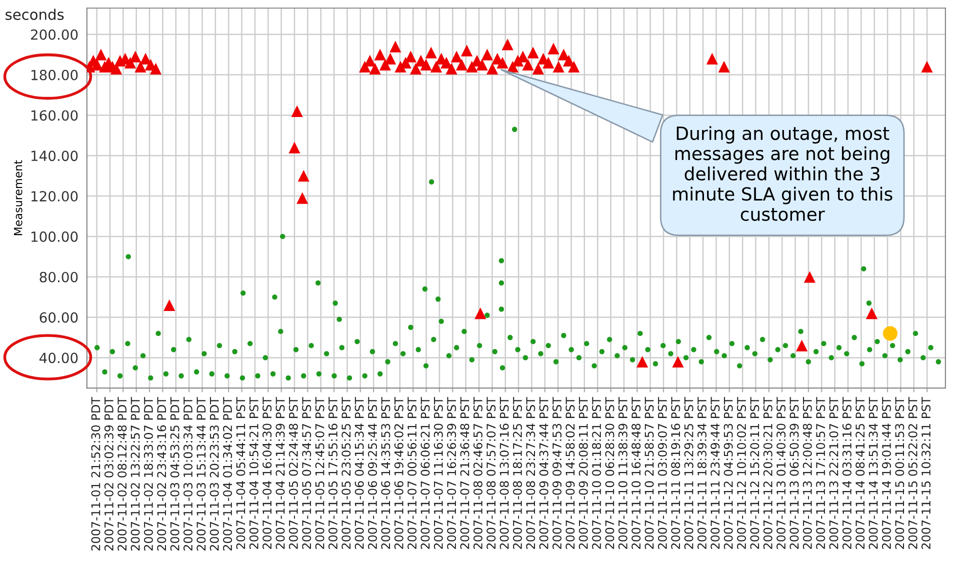 The image size is (955, 580). Describe the element at coordinates (373, 473) in the screenshot. I see `x-tick-label: 2007-11-06 09:25:44 PST` at that location.